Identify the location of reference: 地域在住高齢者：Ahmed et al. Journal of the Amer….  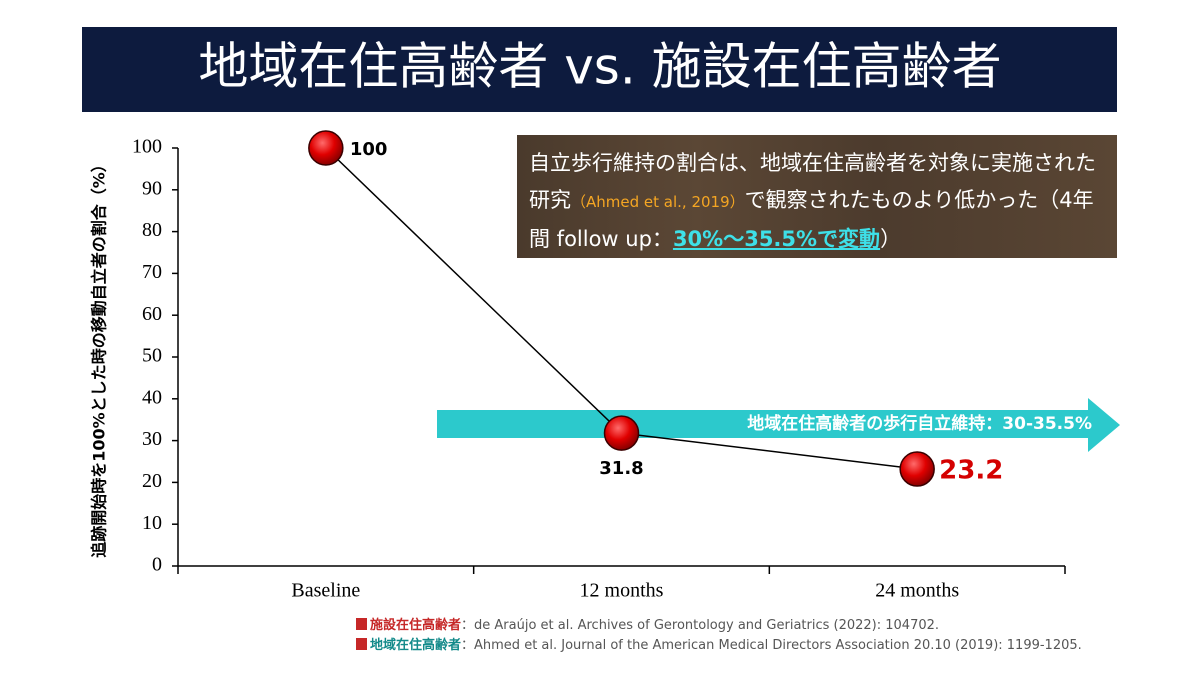
(719, 646).